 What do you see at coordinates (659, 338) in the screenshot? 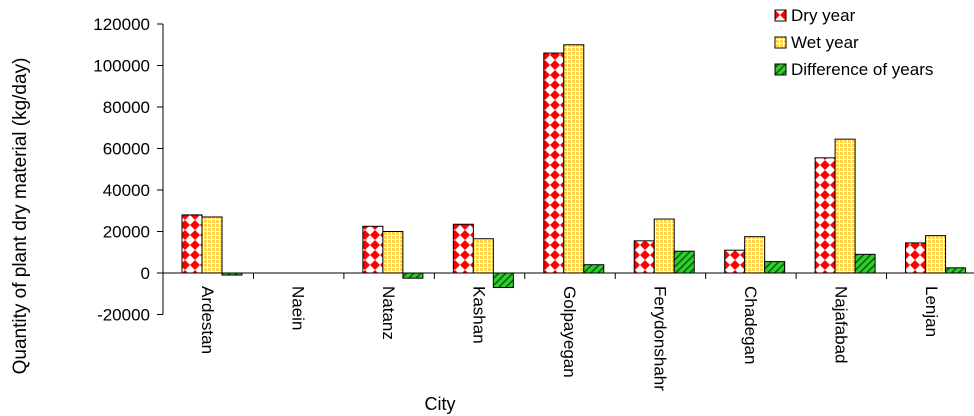
I see `x-tick-label: Ferydonshahr` at bounding box center [659, 338].